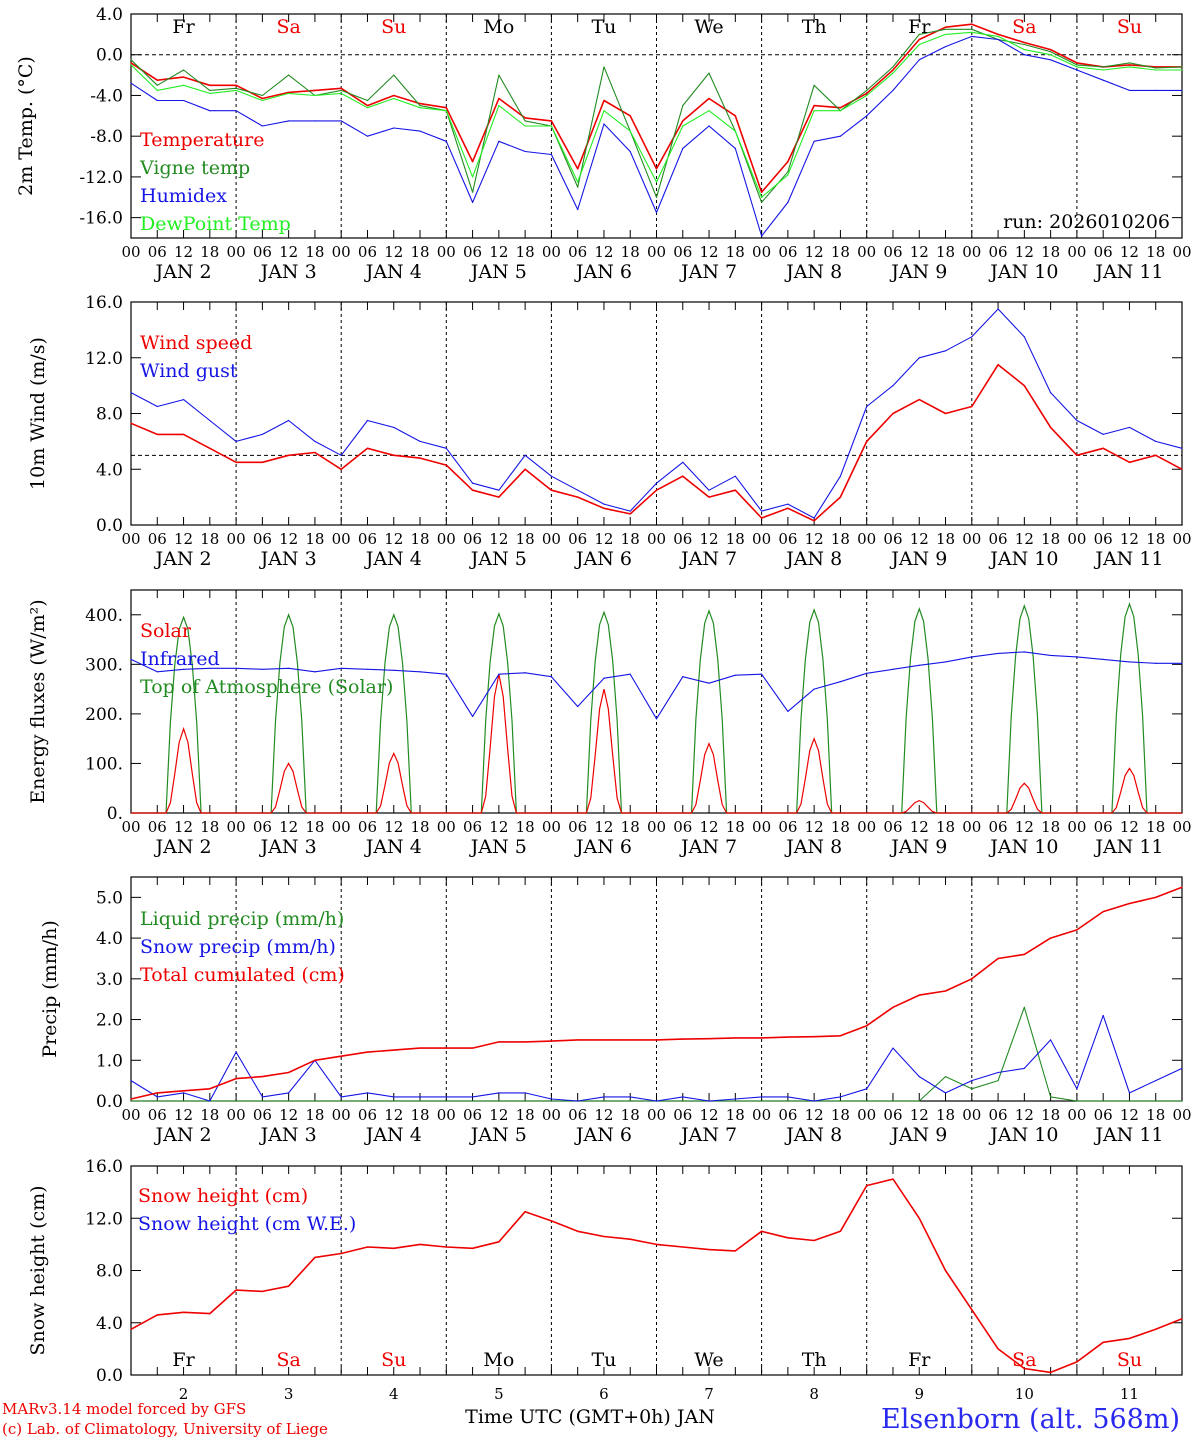 The height and width of the screenshot is (1440, 1194). Describe the element at coordinates (215, 224) in the screenshot. I see `legend-entry: DewPoint Temp` at that location.